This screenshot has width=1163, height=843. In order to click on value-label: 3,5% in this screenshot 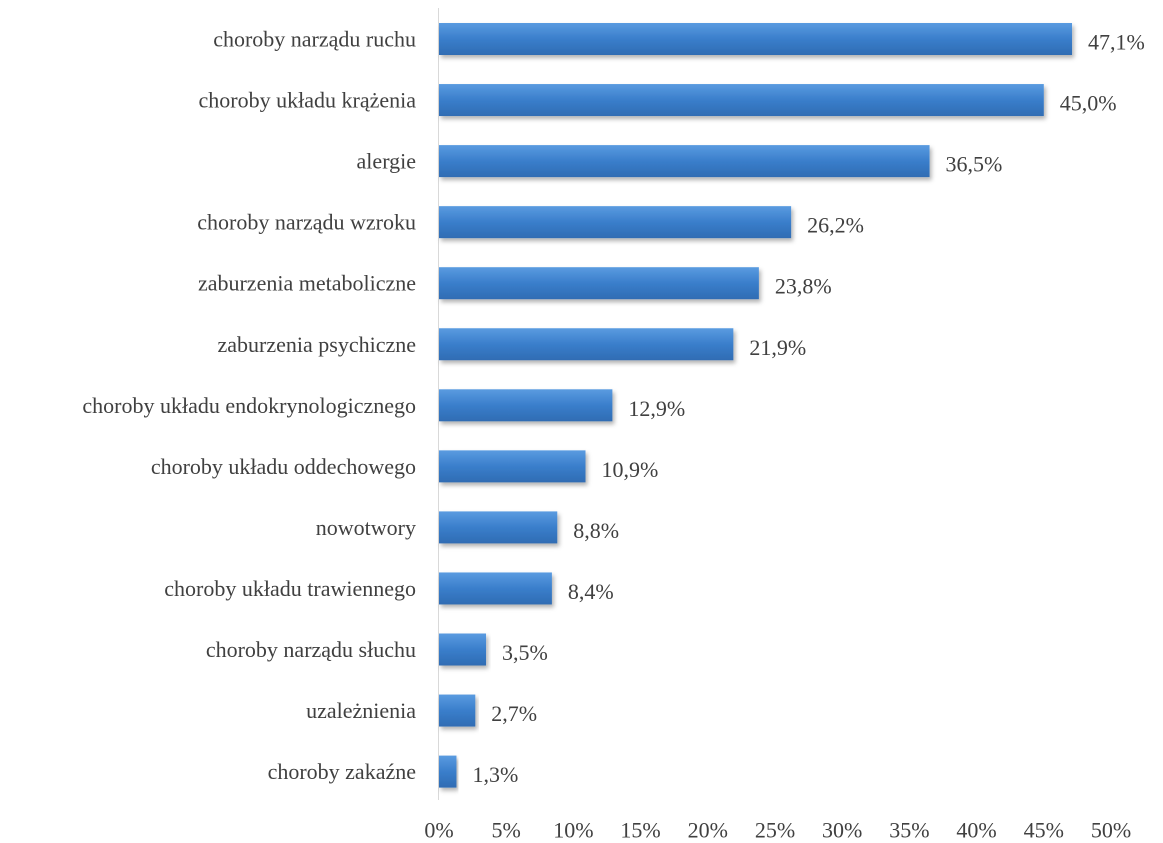, I will do `click(525, 652)`.